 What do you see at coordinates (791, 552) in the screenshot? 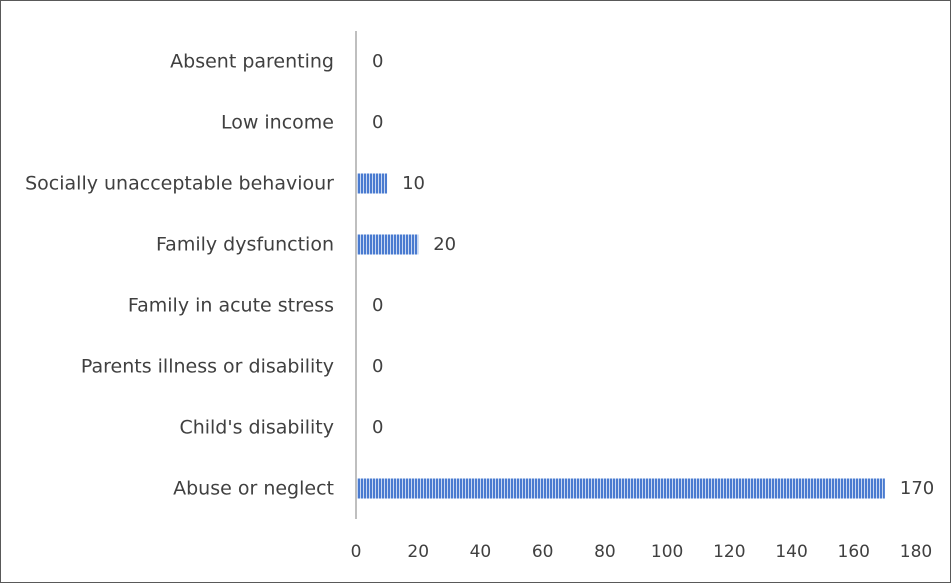
I see `x-tick-label: 140` at bounding box center [791, 552].